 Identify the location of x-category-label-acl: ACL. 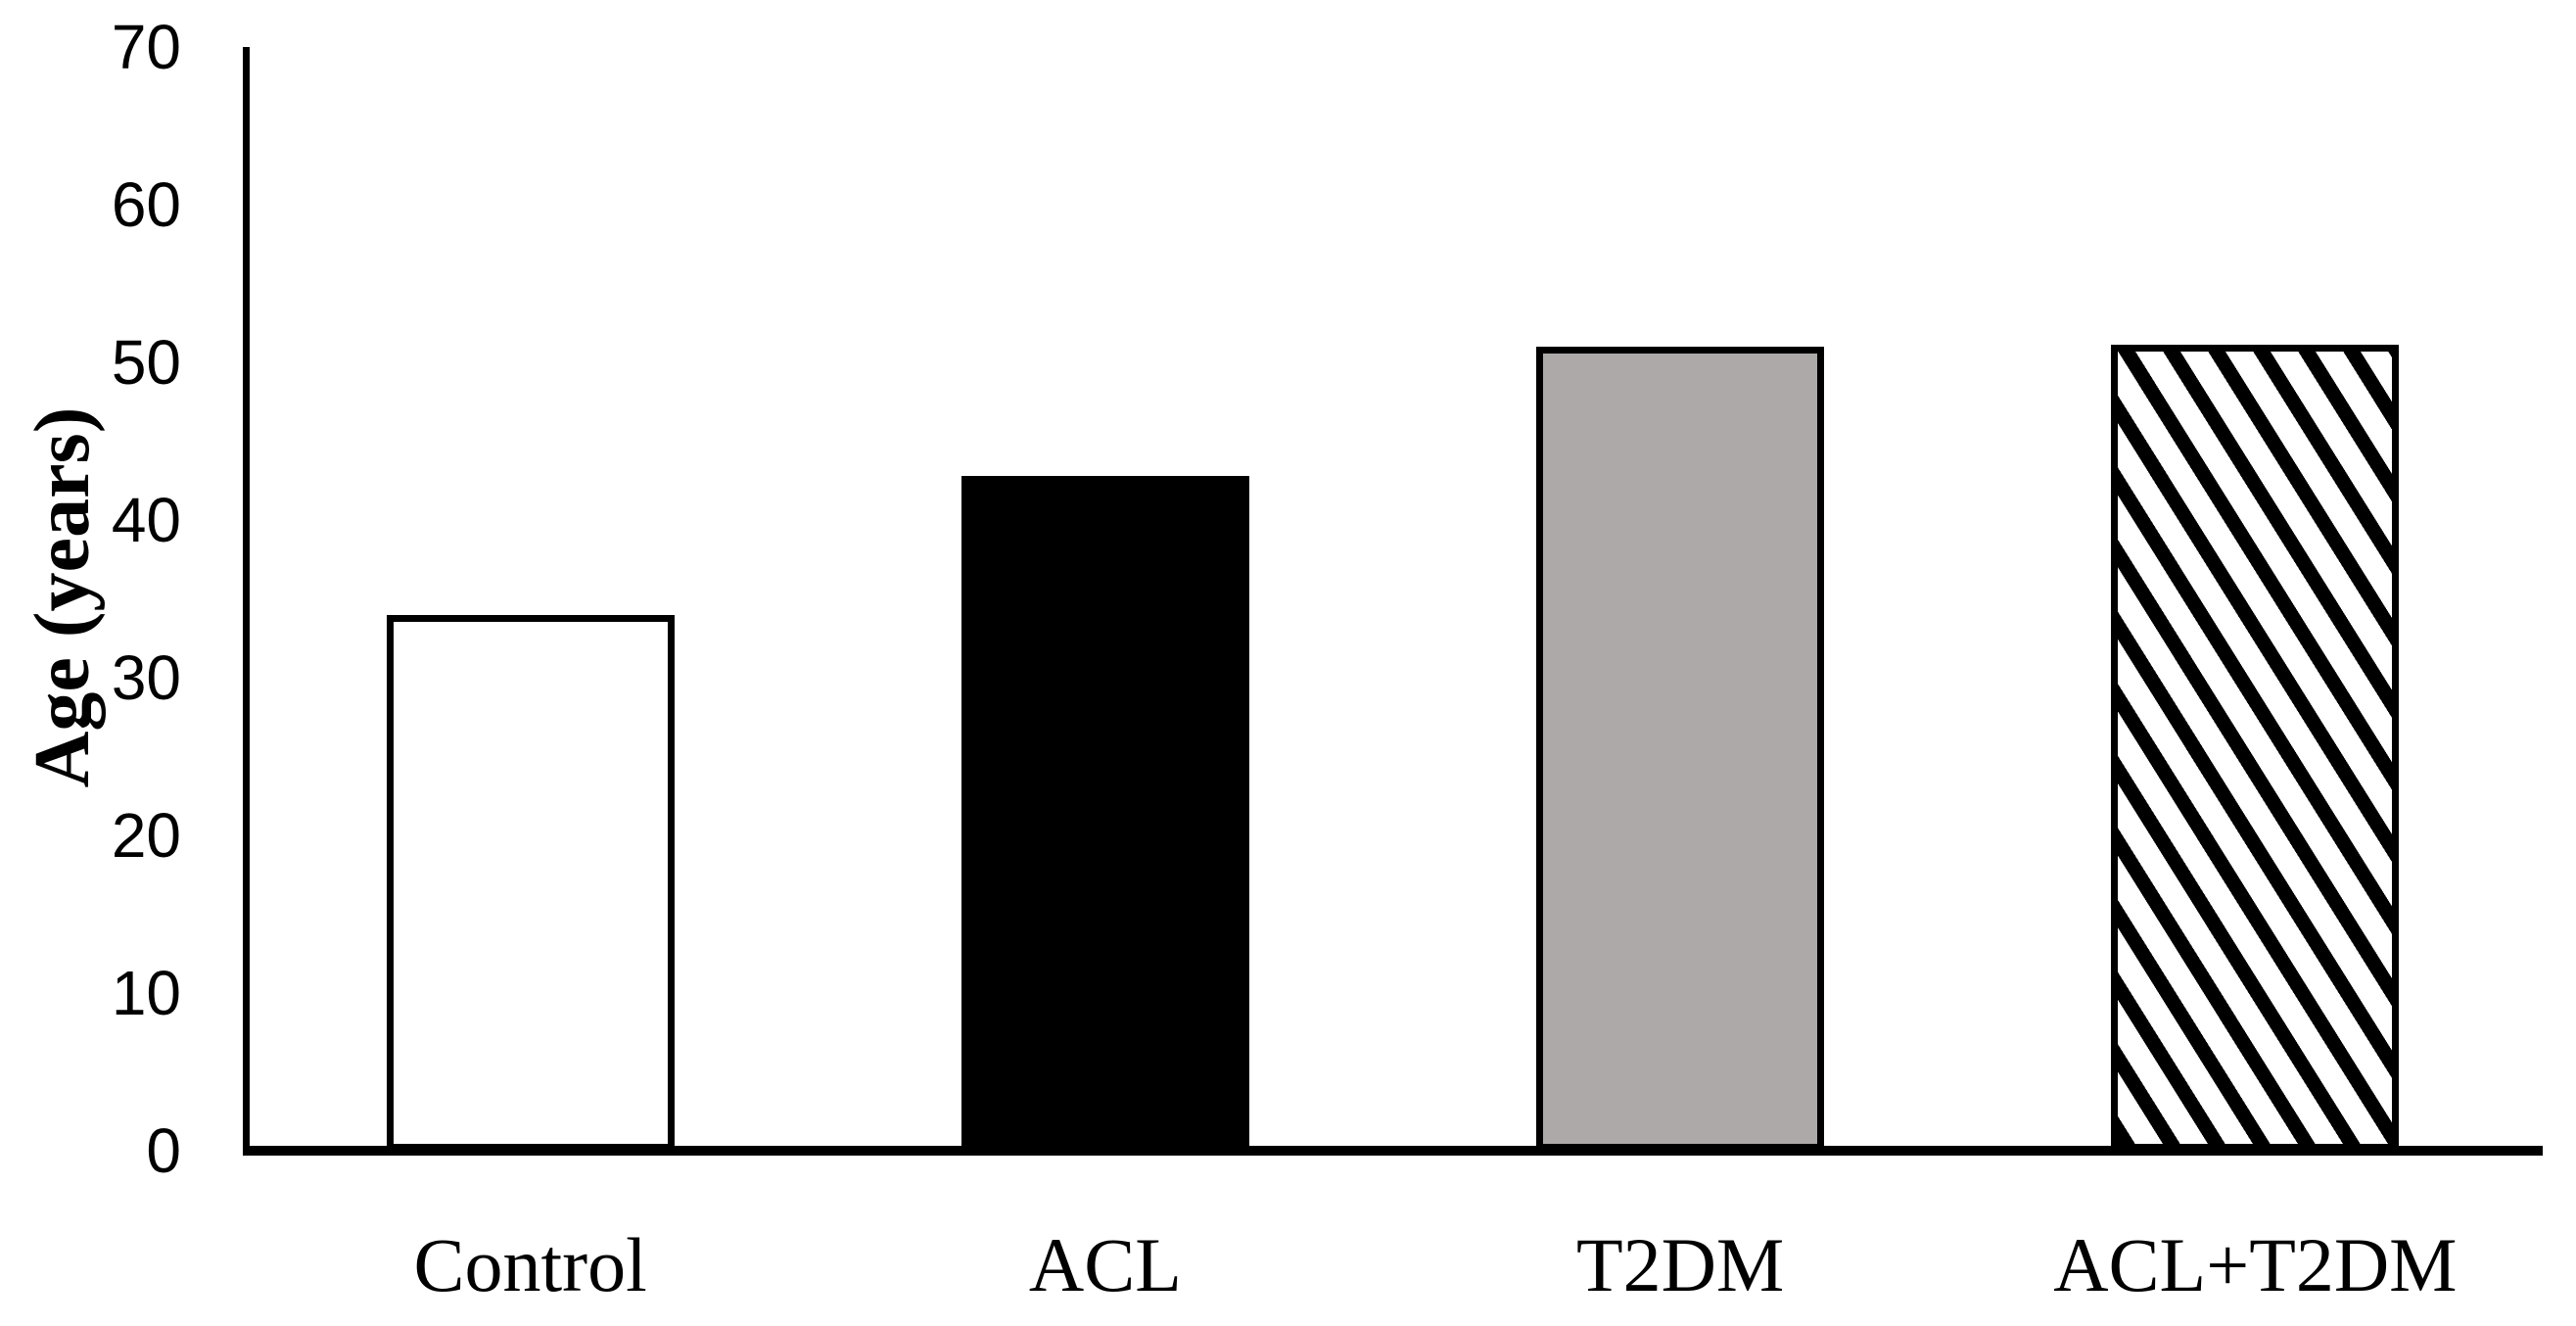
(1105, 1264).